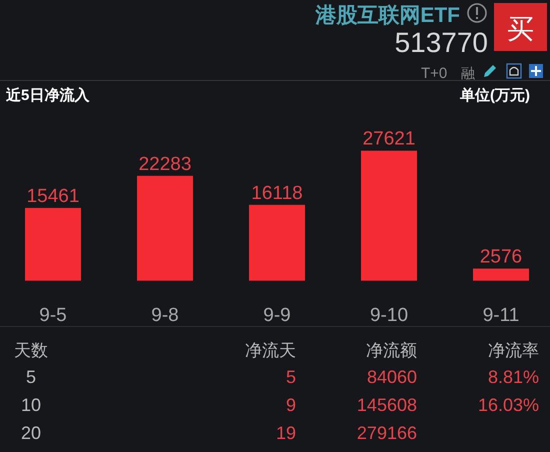  Describe the element at coordinates (47, 95) in the screenshot. I see `chart-title: 近5日净流入` at that location.